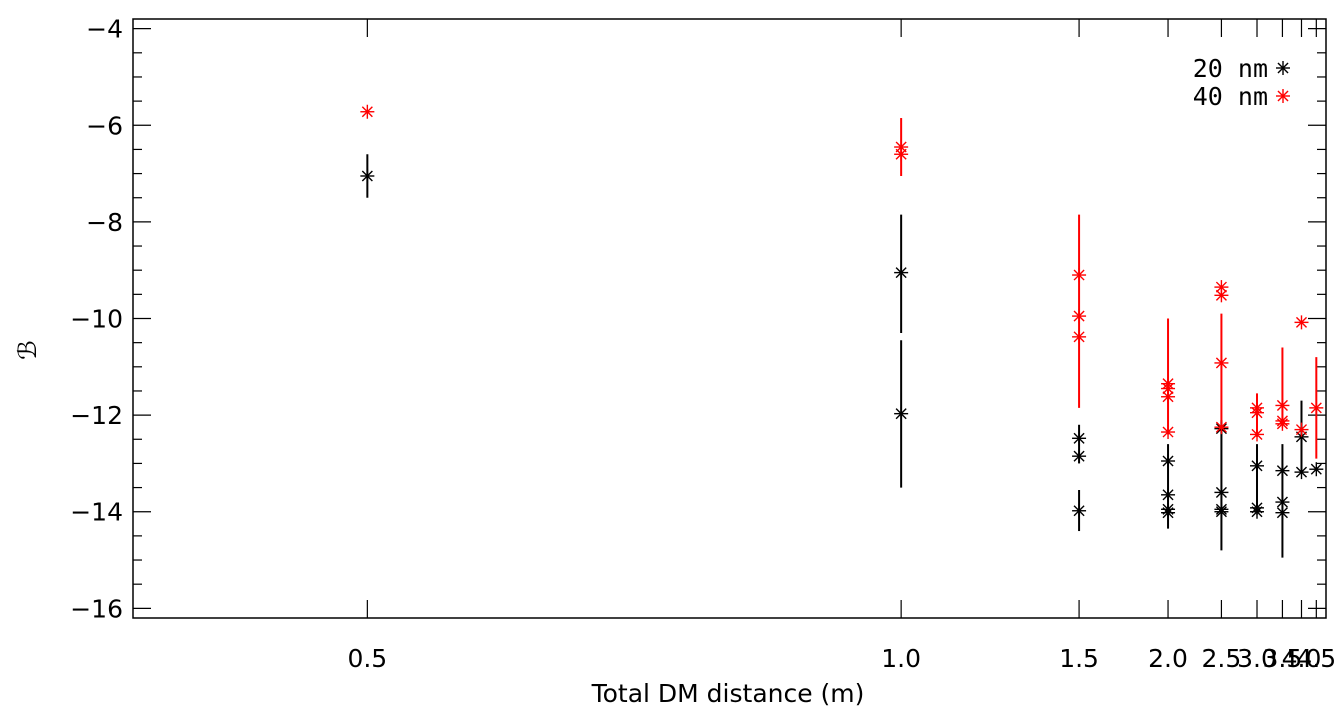  I want to click on x-tick-label: 2.0, so click(1168, 658).